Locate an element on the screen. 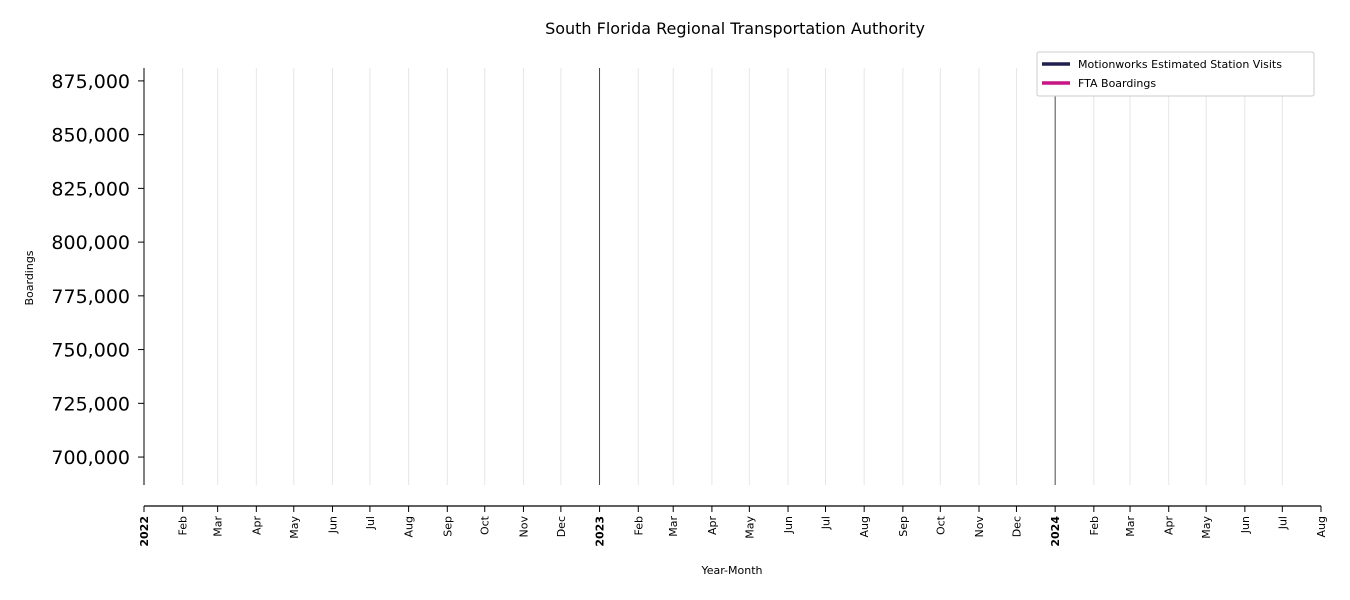 This screenshot has width=1350, height=600. x-tick-label: 2022 is located at coordinates (144, 531).